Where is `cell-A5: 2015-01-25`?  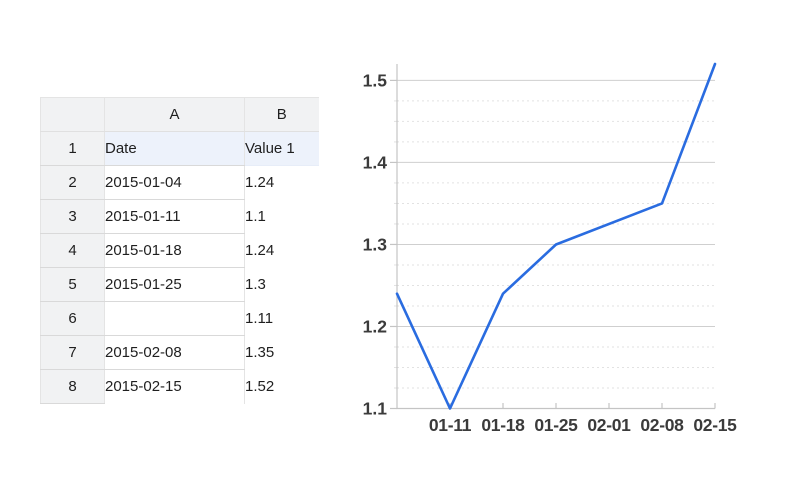 cell-A5: 2015-01-25 is located at coordinates (174, 284).